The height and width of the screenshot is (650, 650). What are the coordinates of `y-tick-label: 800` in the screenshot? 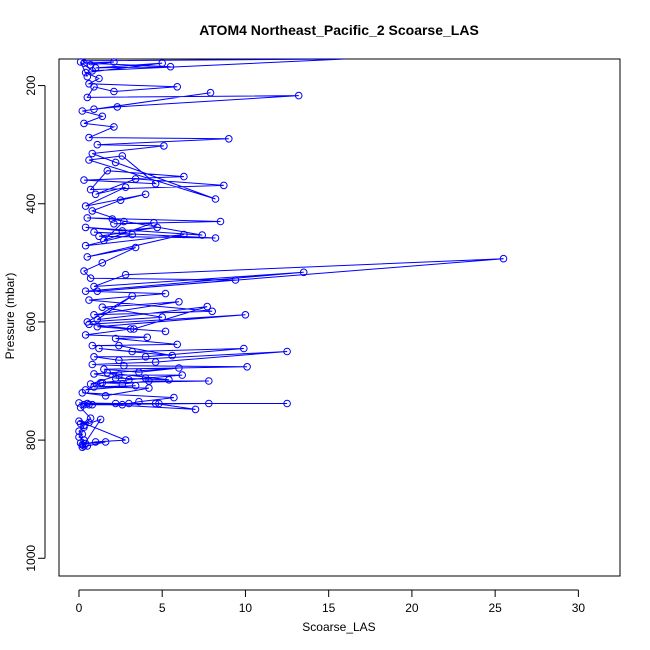 It's located at (31, 440).